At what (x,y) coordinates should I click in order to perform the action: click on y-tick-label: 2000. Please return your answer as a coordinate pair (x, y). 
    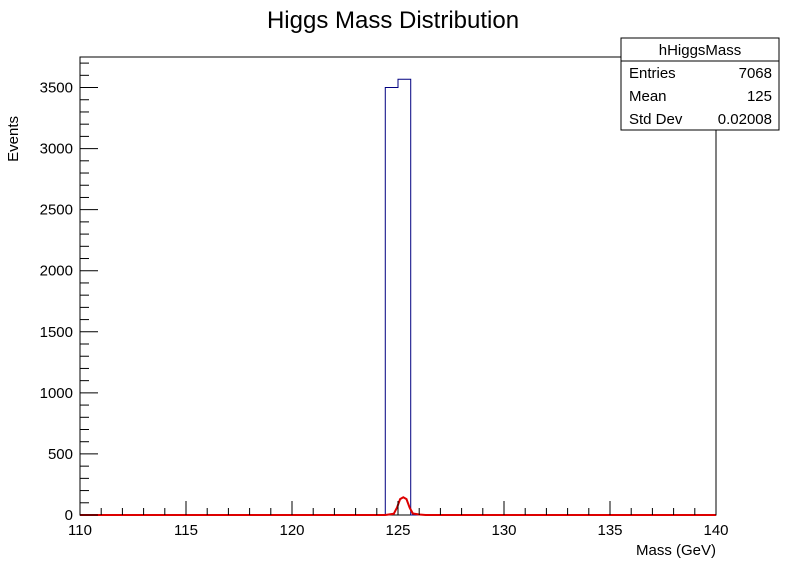
    Looking at the image, I should click on (56, 271).